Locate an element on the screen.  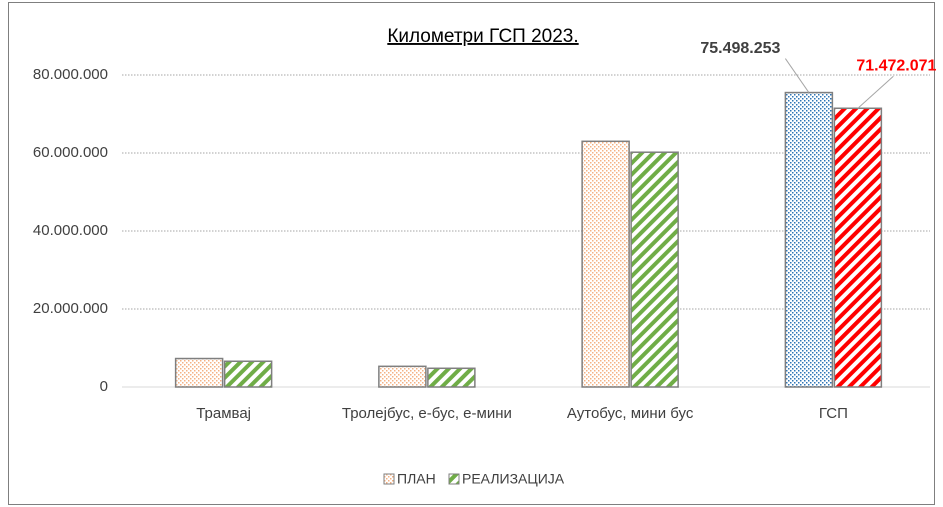
y-tick-label: 0 is located at coordinates (104, 386).